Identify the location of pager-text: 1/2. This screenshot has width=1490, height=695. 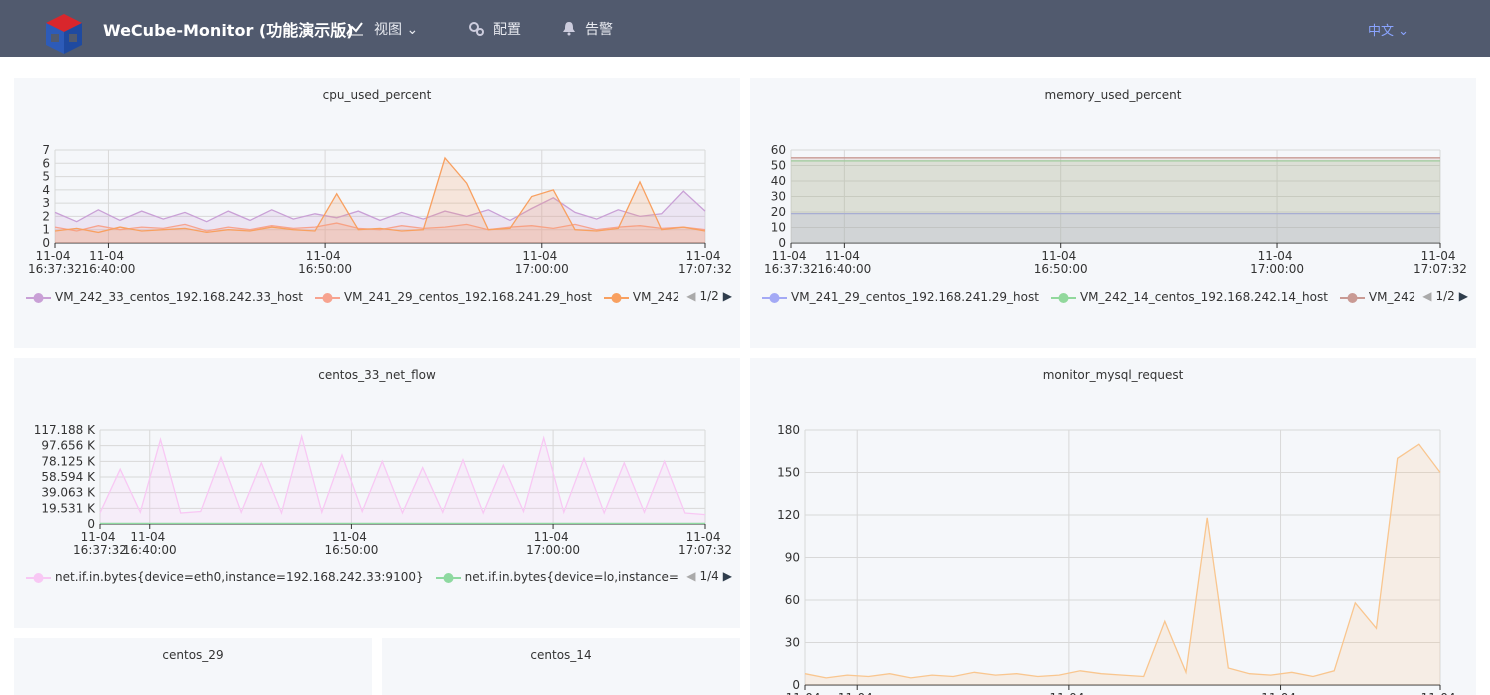
(709, 296).